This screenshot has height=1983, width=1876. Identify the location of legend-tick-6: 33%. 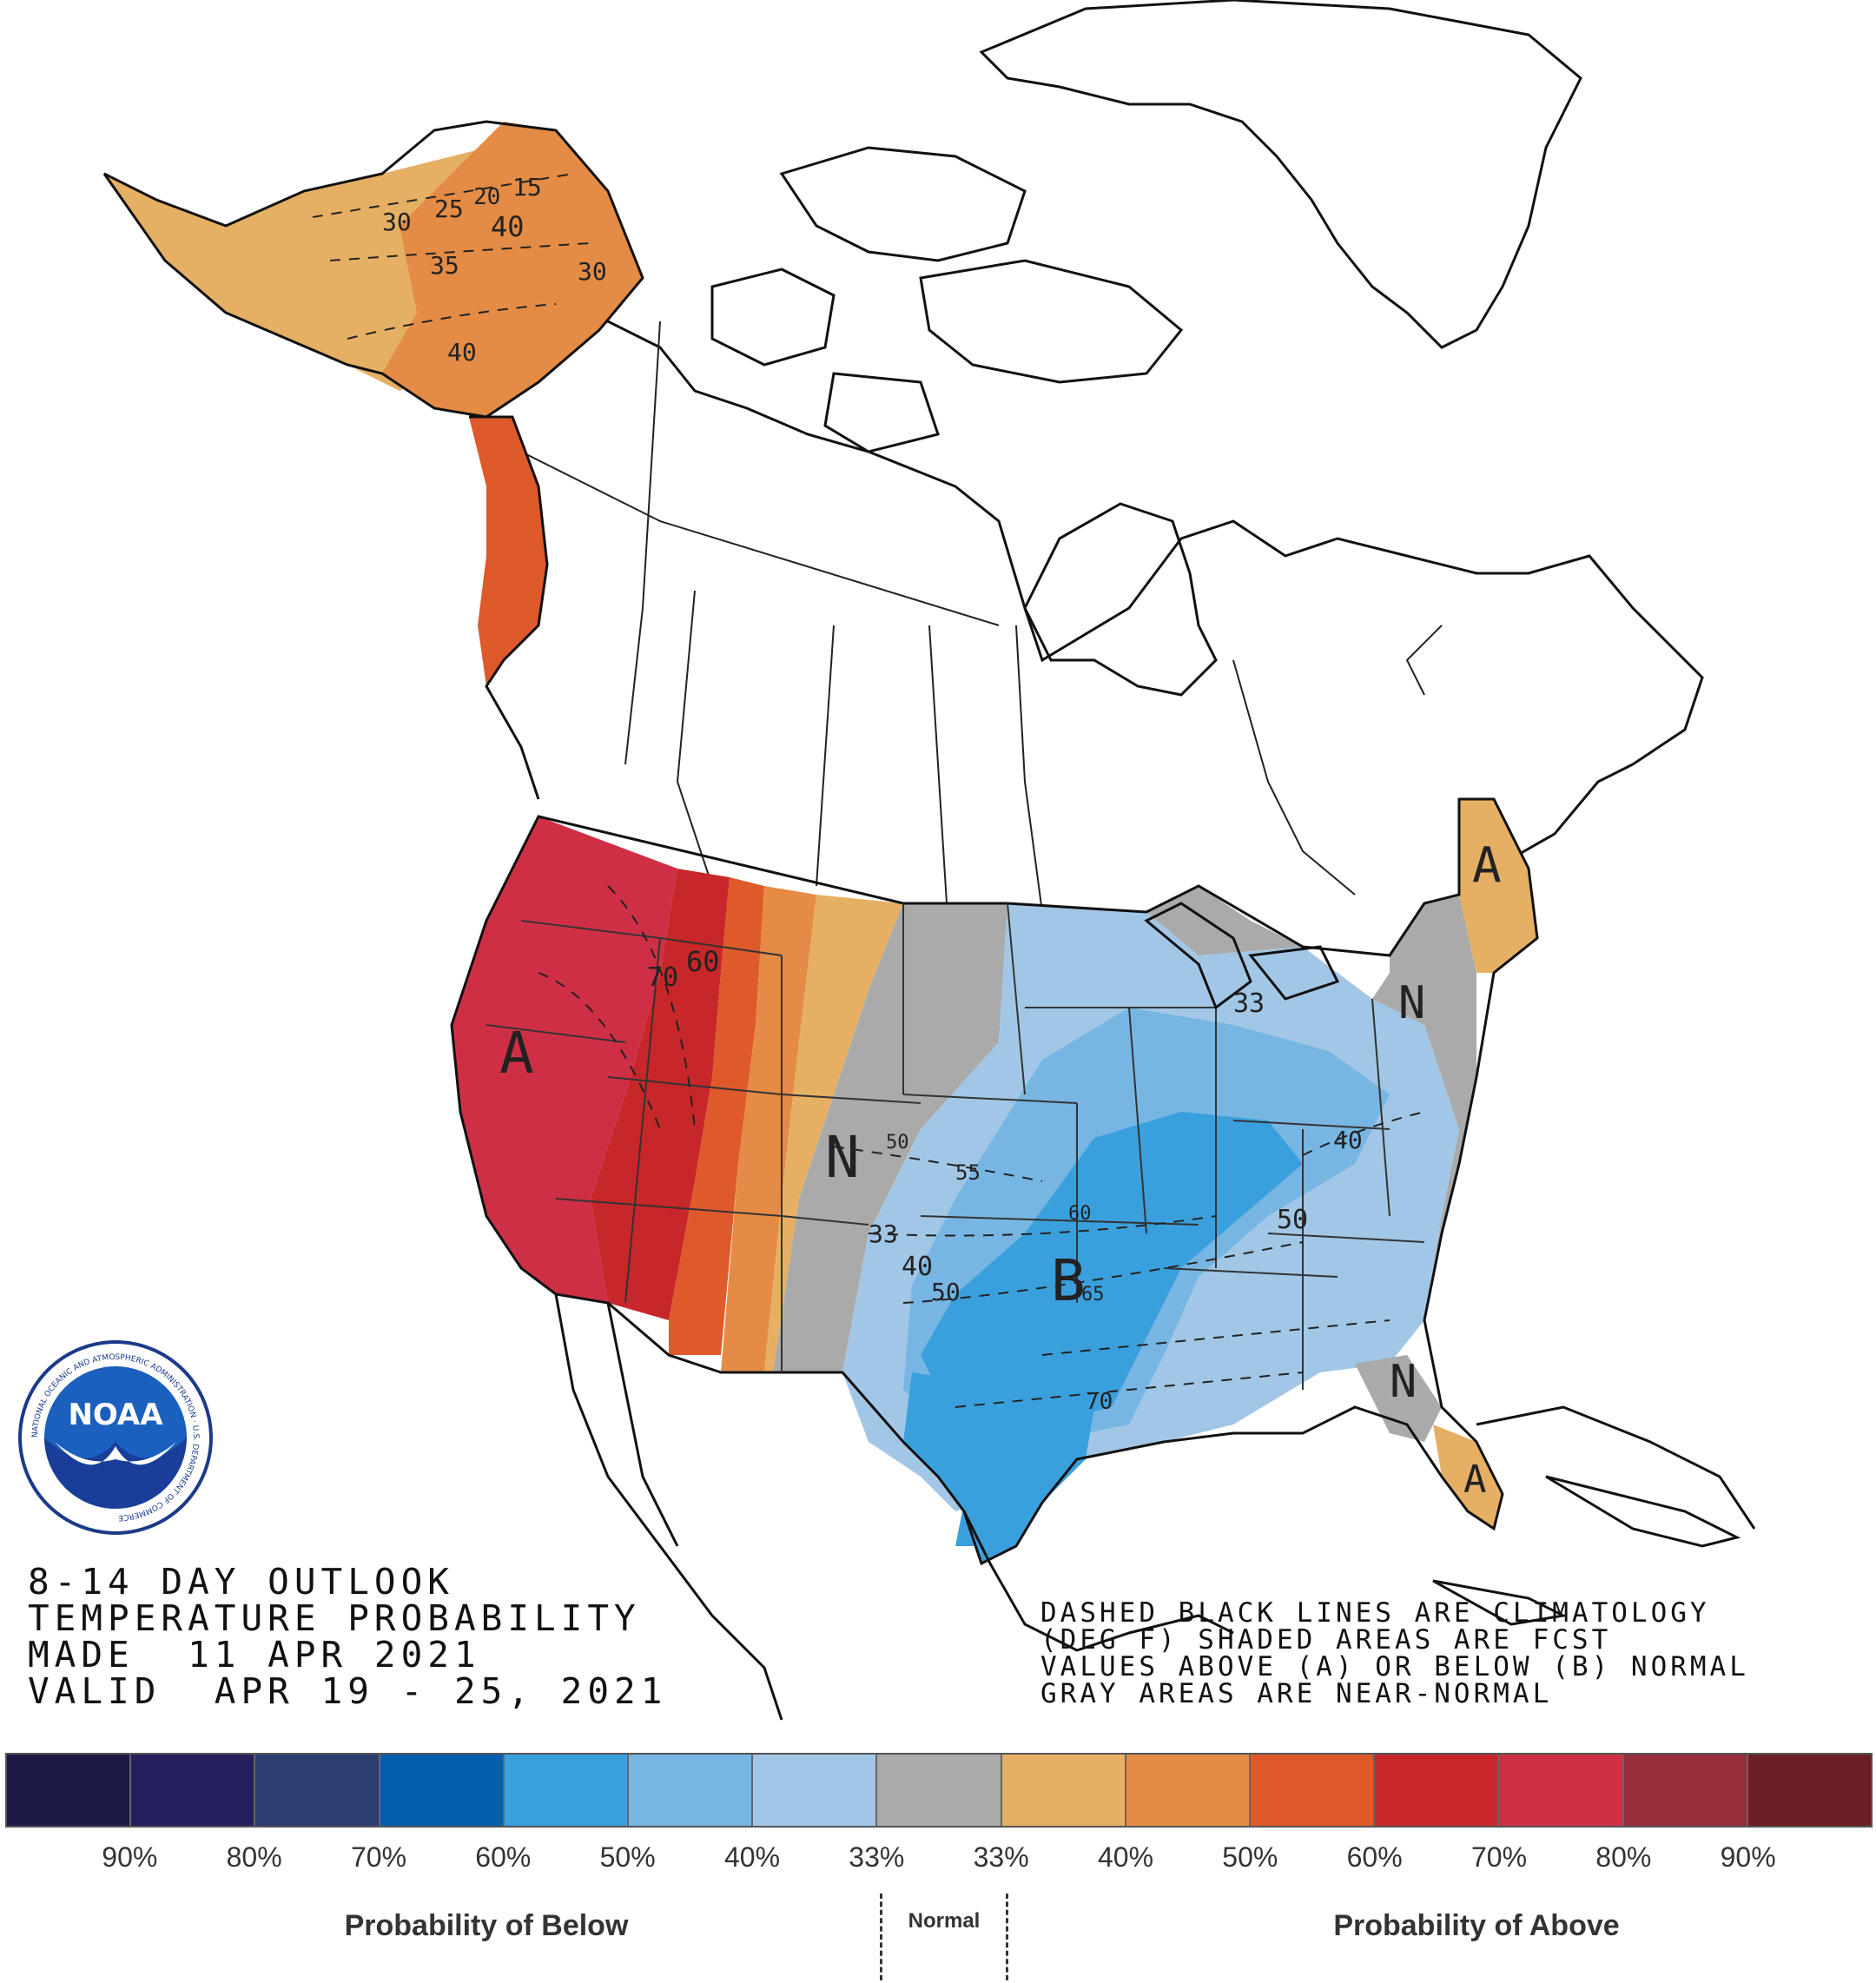
(877, 1857).